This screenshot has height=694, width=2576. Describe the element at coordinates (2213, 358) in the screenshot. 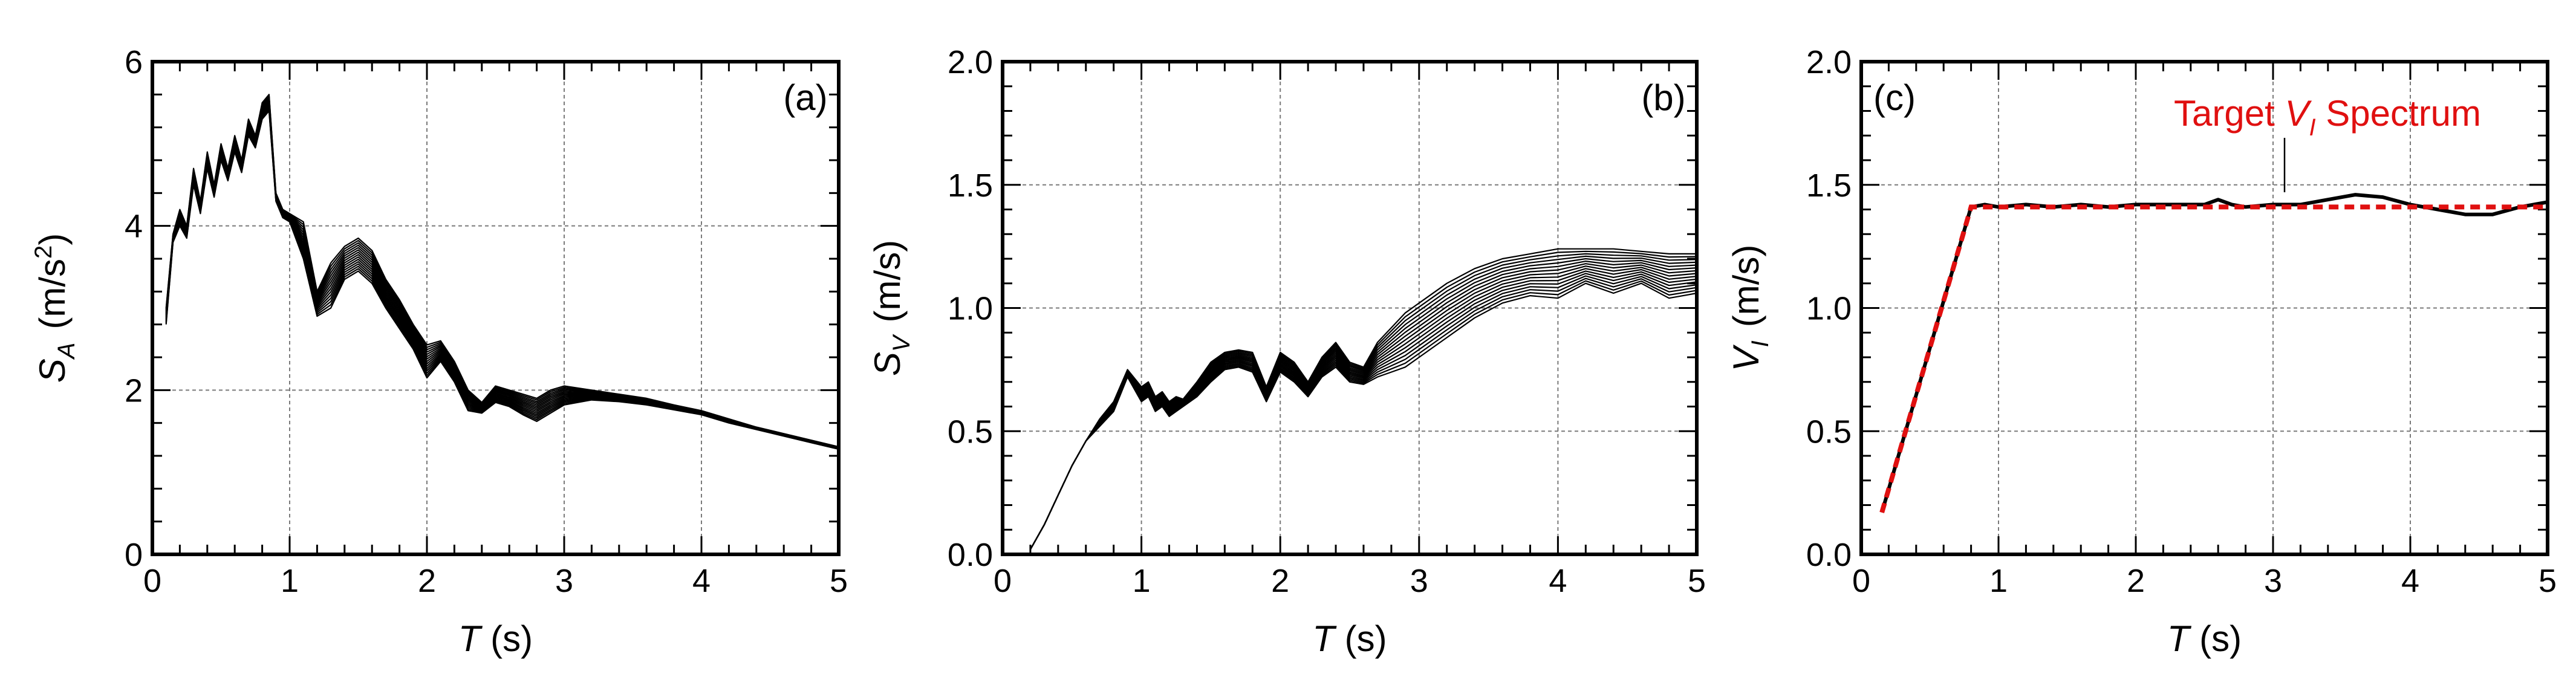

I see `target-spectrum-line` at that location.